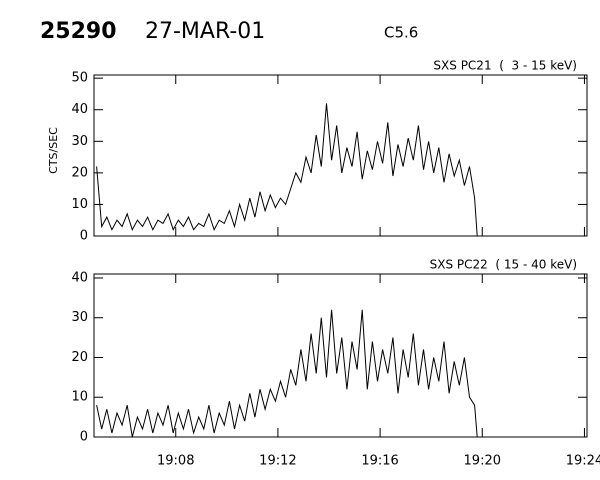 The height and width of the screenshot is (480, 600). I want to click on date: 27-MAR-01, so click(205, 31).